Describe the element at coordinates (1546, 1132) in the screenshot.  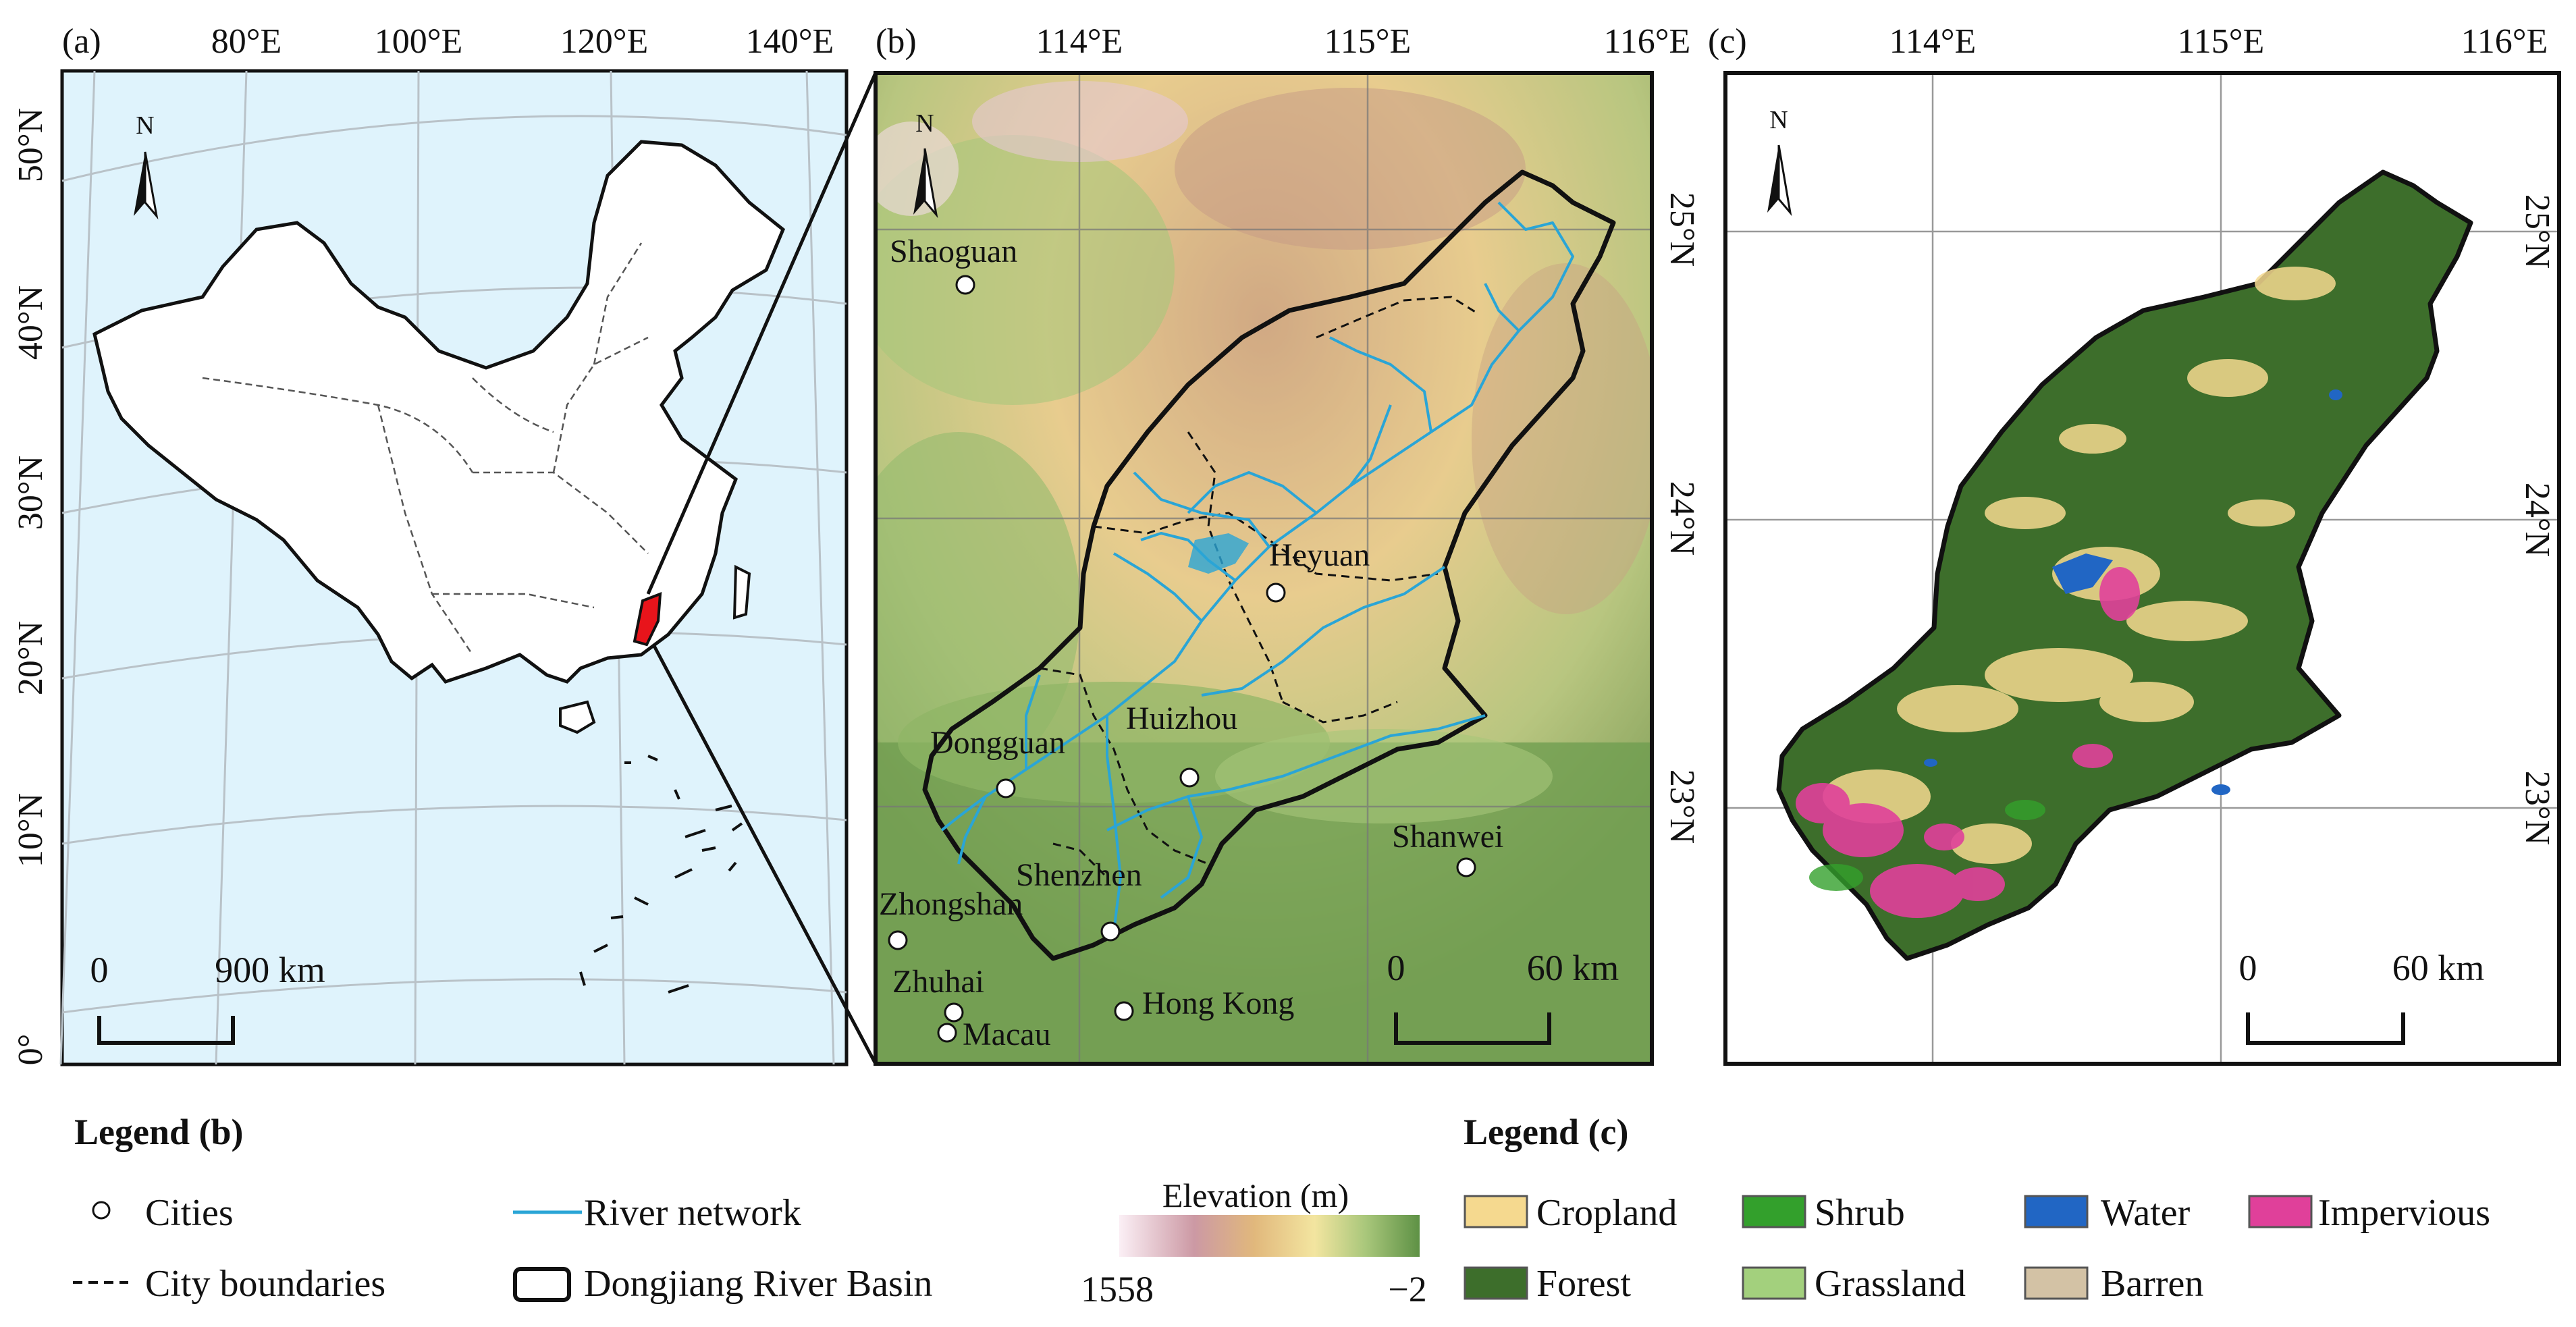
I see `legend-c-title: Legend (c)` at that location.